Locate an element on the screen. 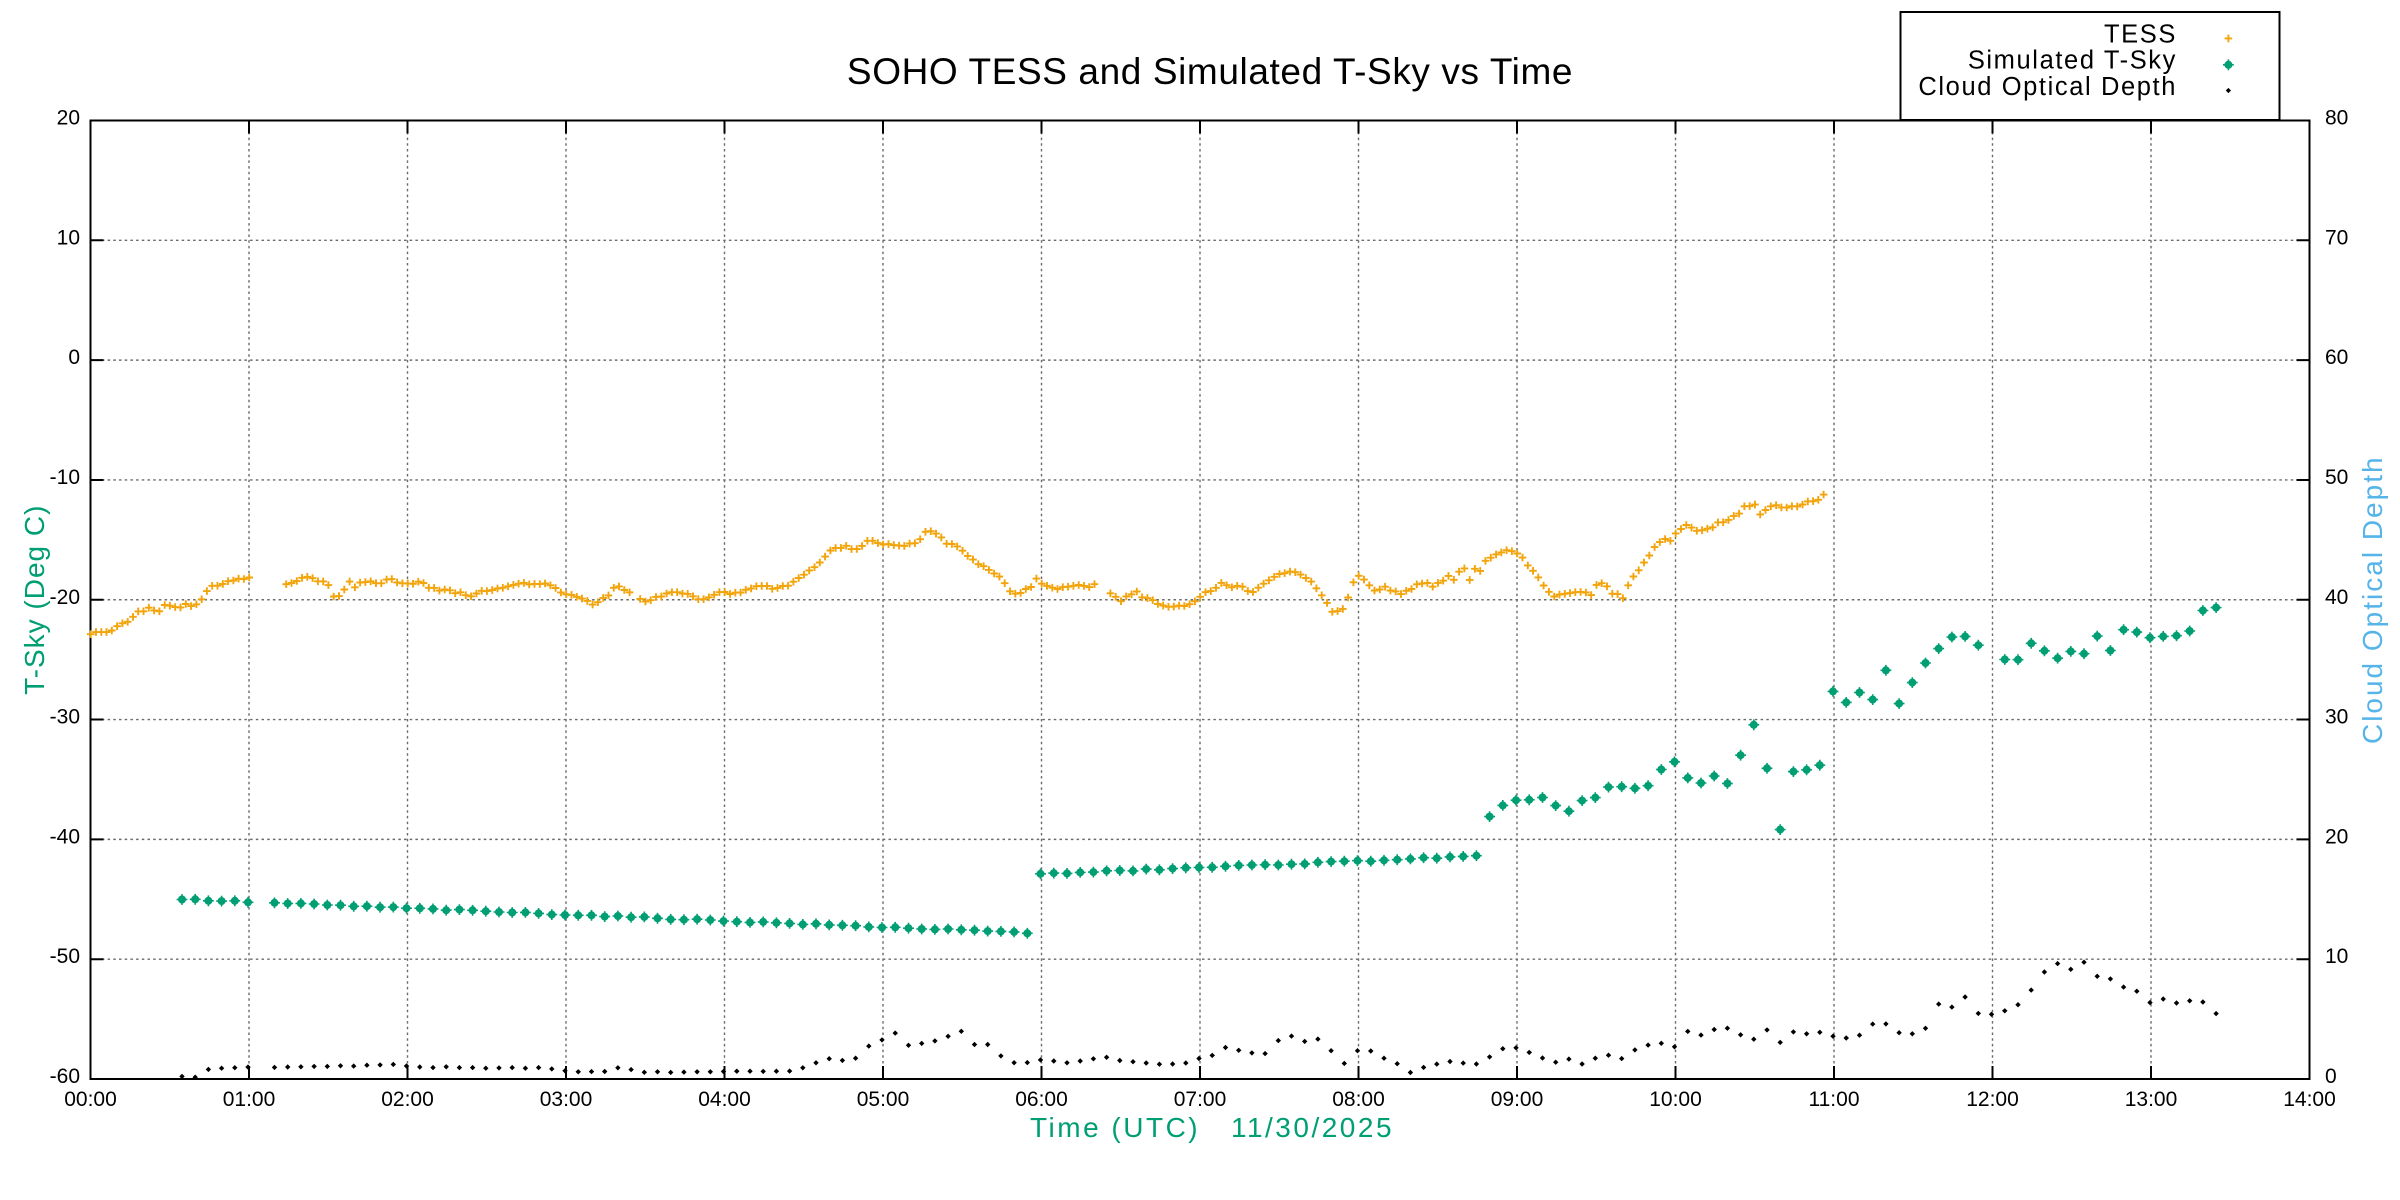 The width and height of the screenshot is (2400, 1200). svg-text: -50 is located at coordinates (65, 956).